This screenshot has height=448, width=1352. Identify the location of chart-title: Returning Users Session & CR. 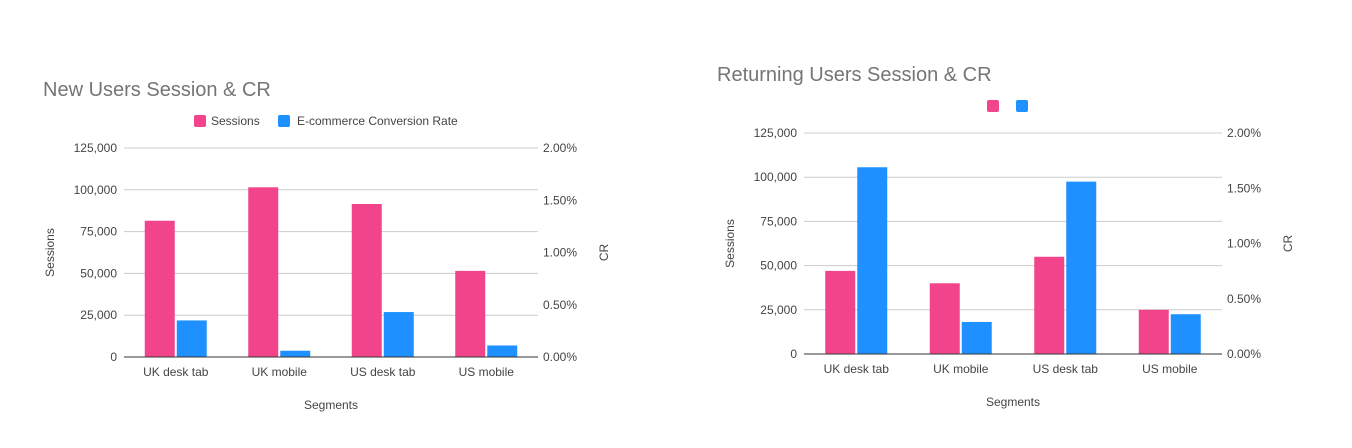
(854, 75).